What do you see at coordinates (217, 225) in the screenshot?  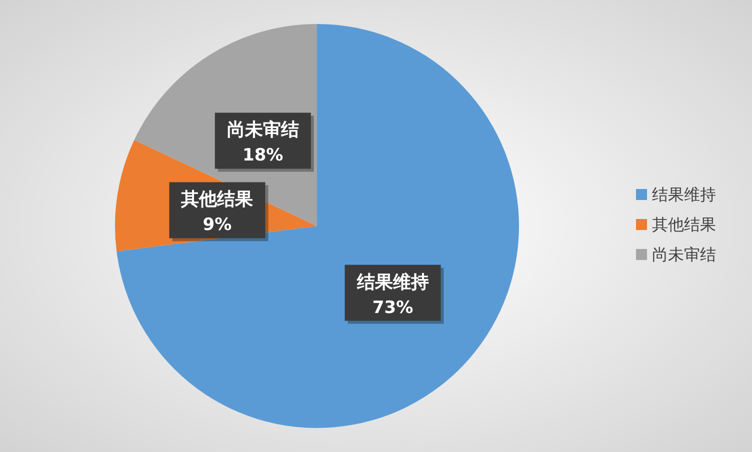 I see `data-label: 9%` at bounding box center [217, 225].